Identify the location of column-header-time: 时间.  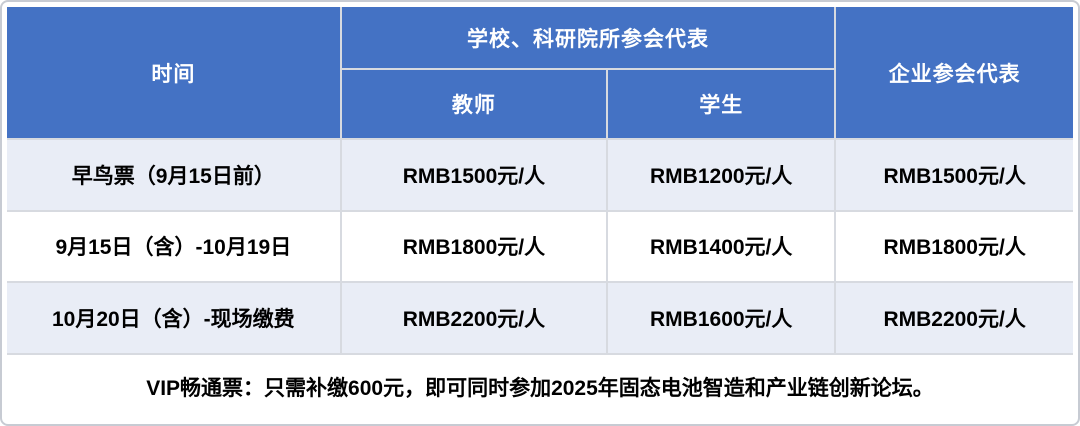
(174, 73).